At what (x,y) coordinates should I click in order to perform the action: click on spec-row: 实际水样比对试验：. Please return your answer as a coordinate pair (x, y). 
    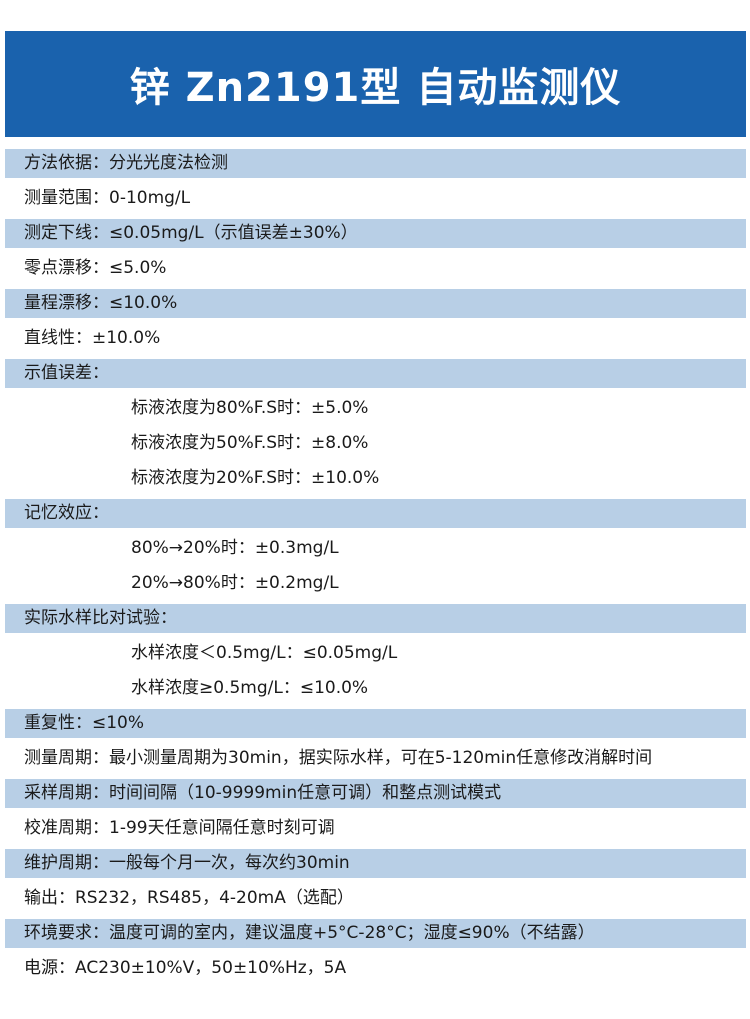
    Looking at the image, I should click on (375, 618).